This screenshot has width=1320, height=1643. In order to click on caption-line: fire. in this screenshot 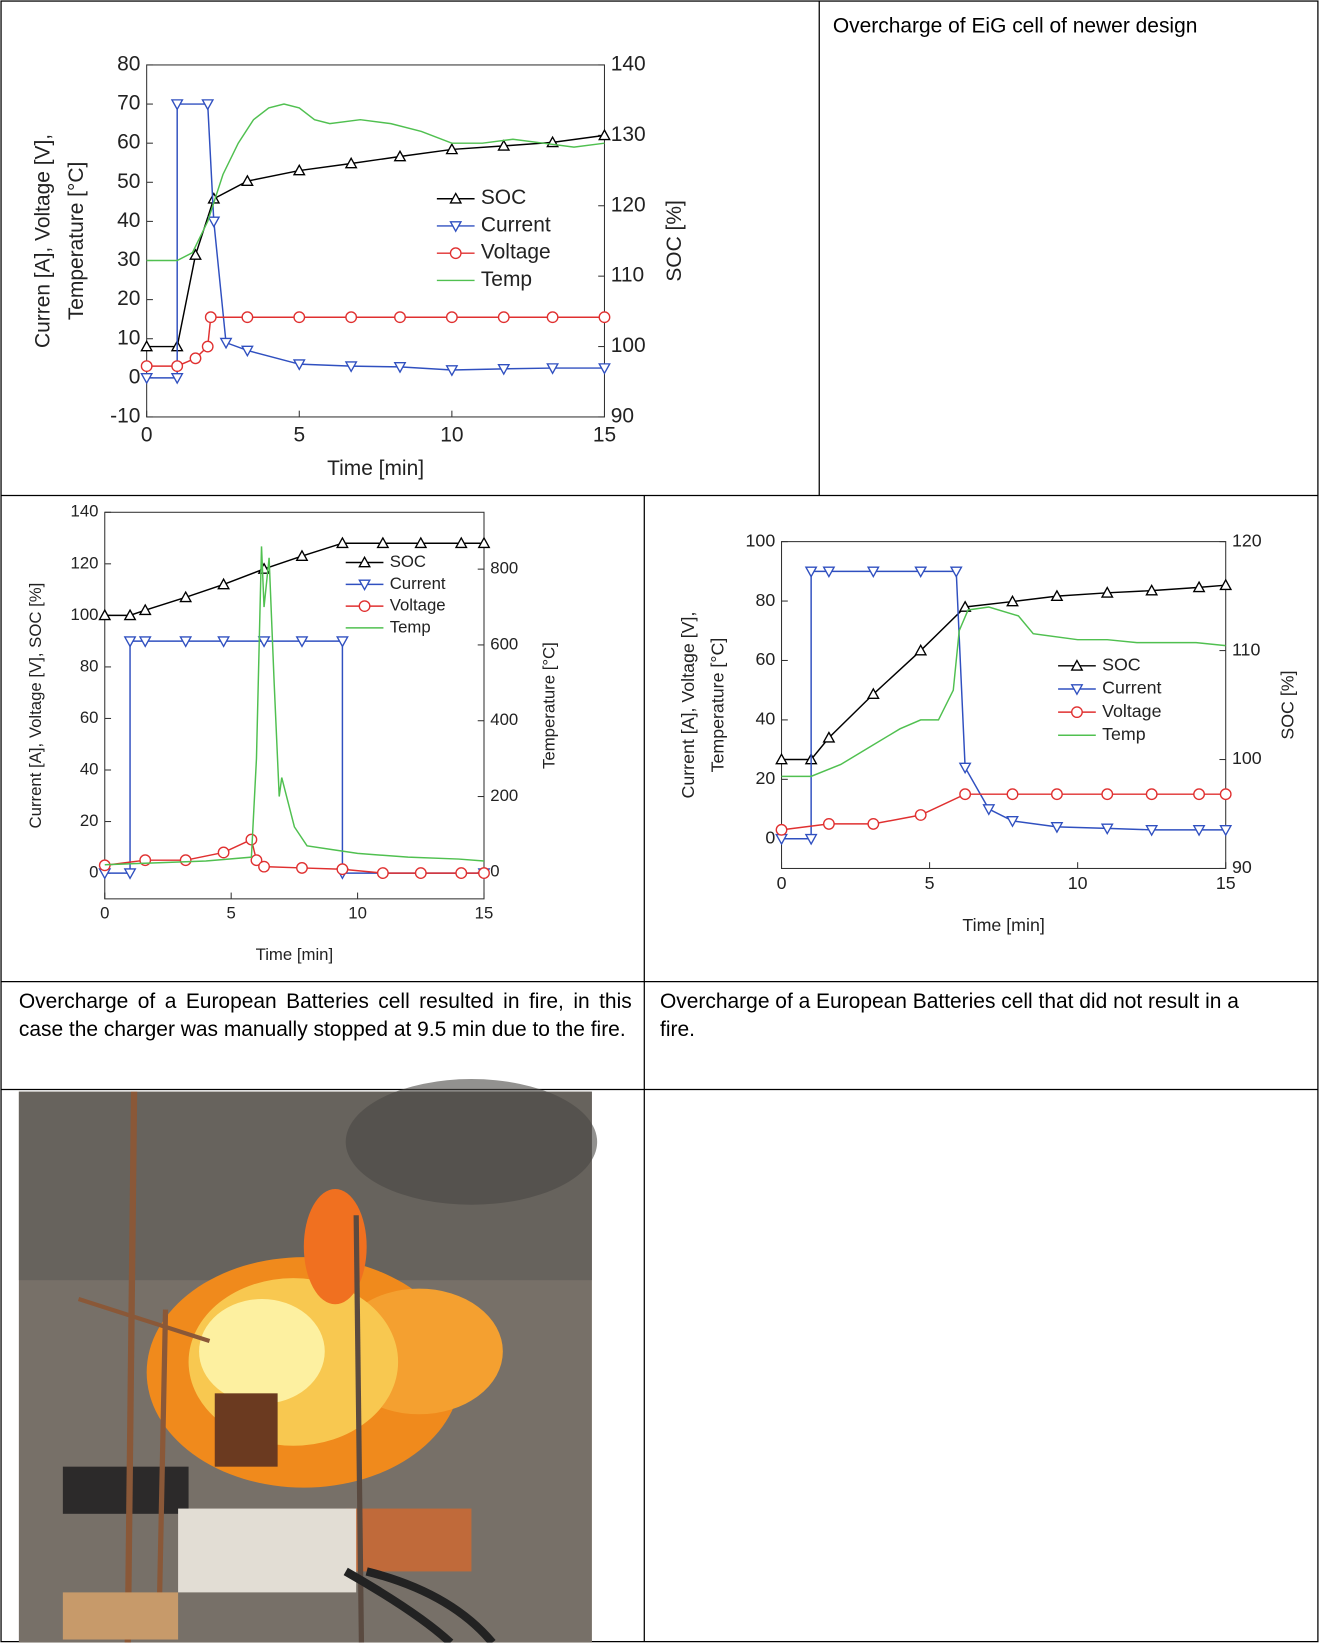, I will do `click(677, 1030)`.